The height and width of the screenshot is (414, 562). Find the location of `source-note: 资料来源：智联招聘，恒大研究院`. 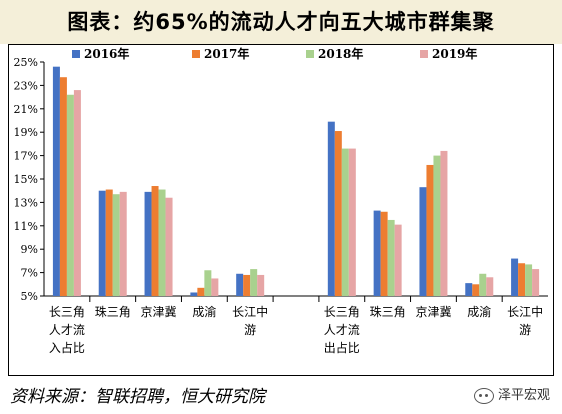

source-note: 资料来源：智联招聘，恒大研究院 is located at coordinates (137, 397).